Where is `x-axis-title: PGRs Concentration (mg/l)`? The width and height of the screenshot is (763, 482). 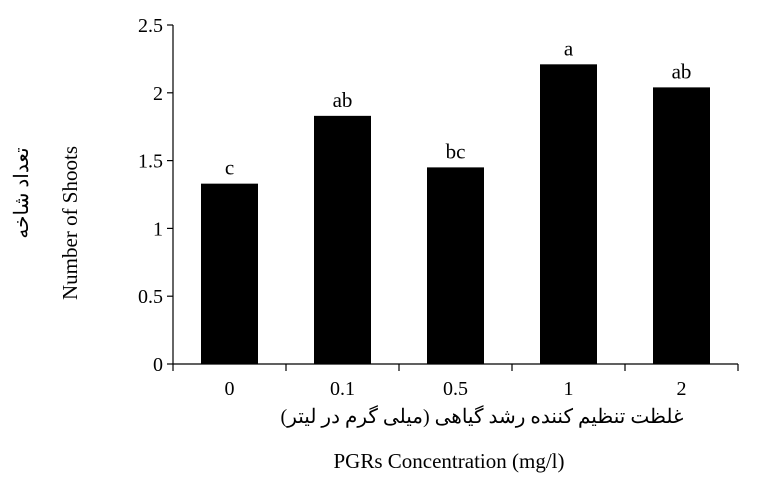
x-axis-title: PGRs Concentration (mg/l) is located at coordinates (449, 461).